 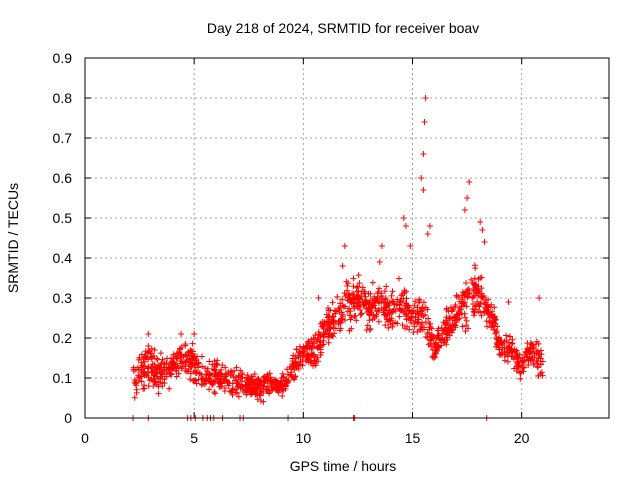 I want to click on x-tick-label: 20, so click(x=522, y=438).